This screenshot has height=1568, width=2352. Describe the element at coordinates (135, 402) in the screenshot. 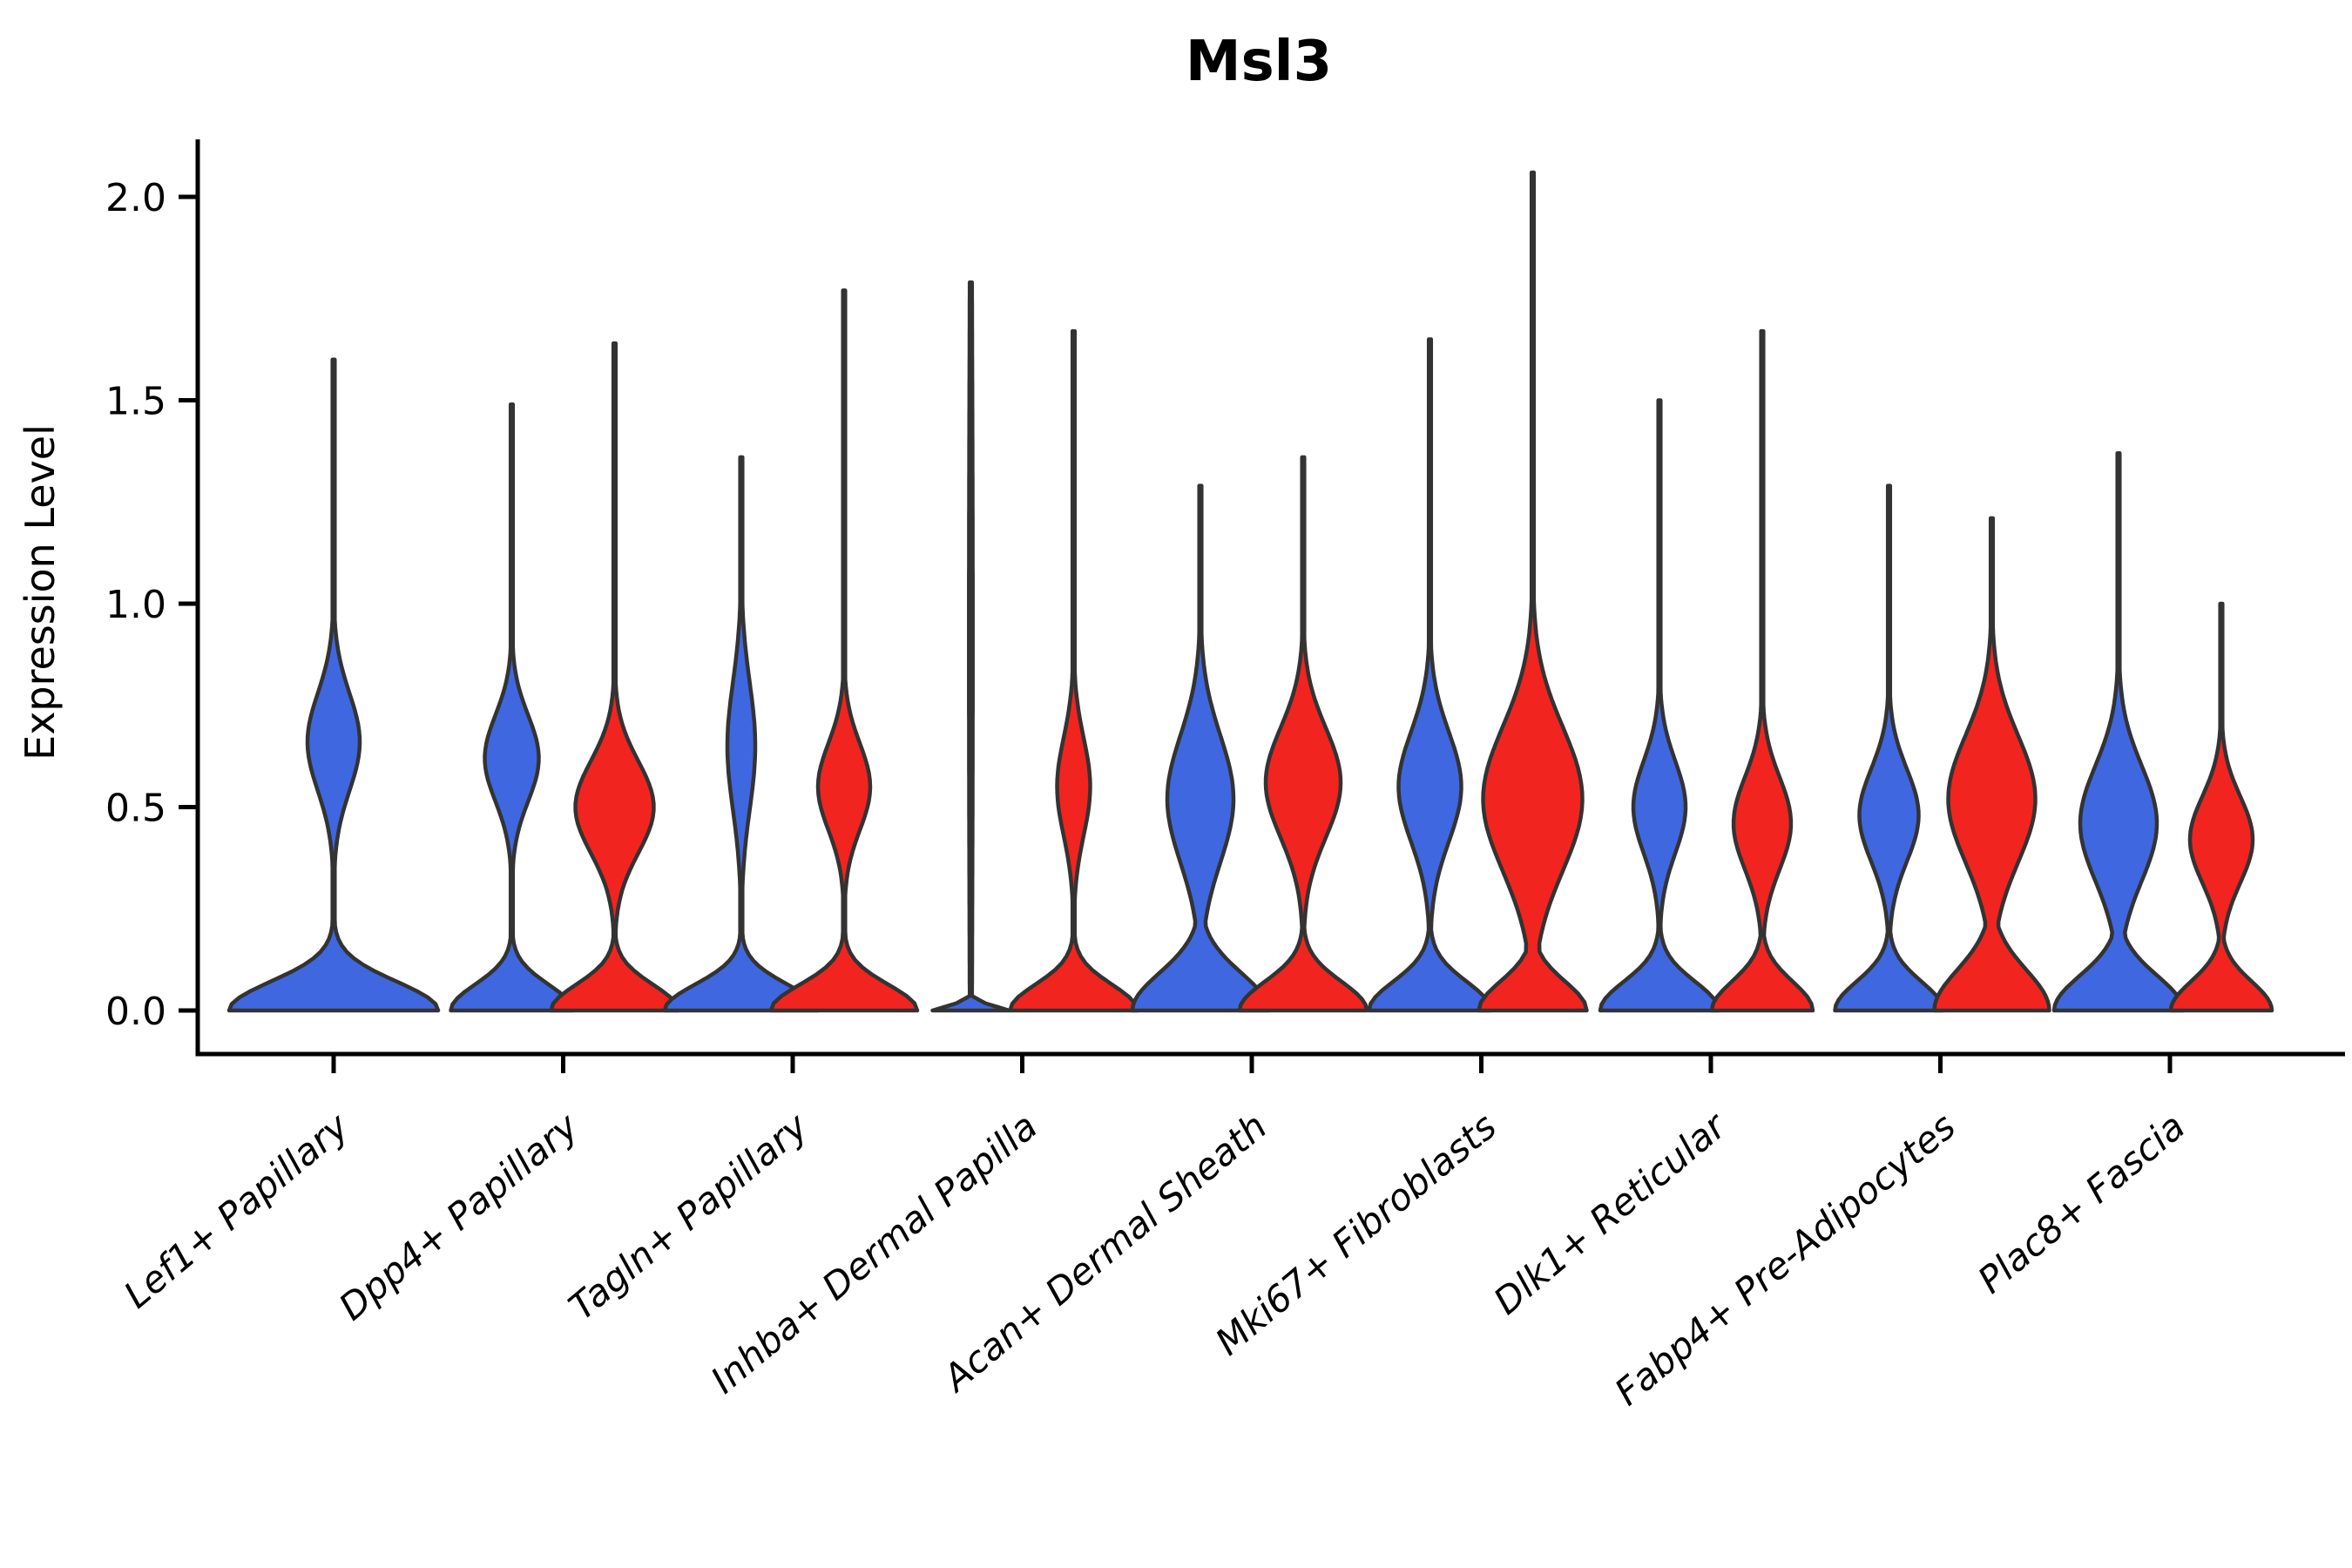

I see `y-tick-label: 1.5` at that location.